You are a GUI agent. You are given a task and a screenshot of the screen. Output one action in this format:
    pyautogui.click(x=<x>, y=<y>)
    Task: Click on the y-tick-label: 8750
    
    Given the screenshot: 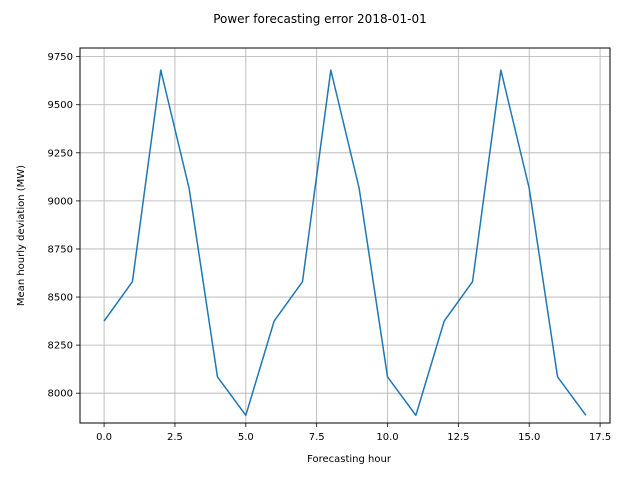 What is the action you would take?
    pyautogui.click(x=60, y=249)
    